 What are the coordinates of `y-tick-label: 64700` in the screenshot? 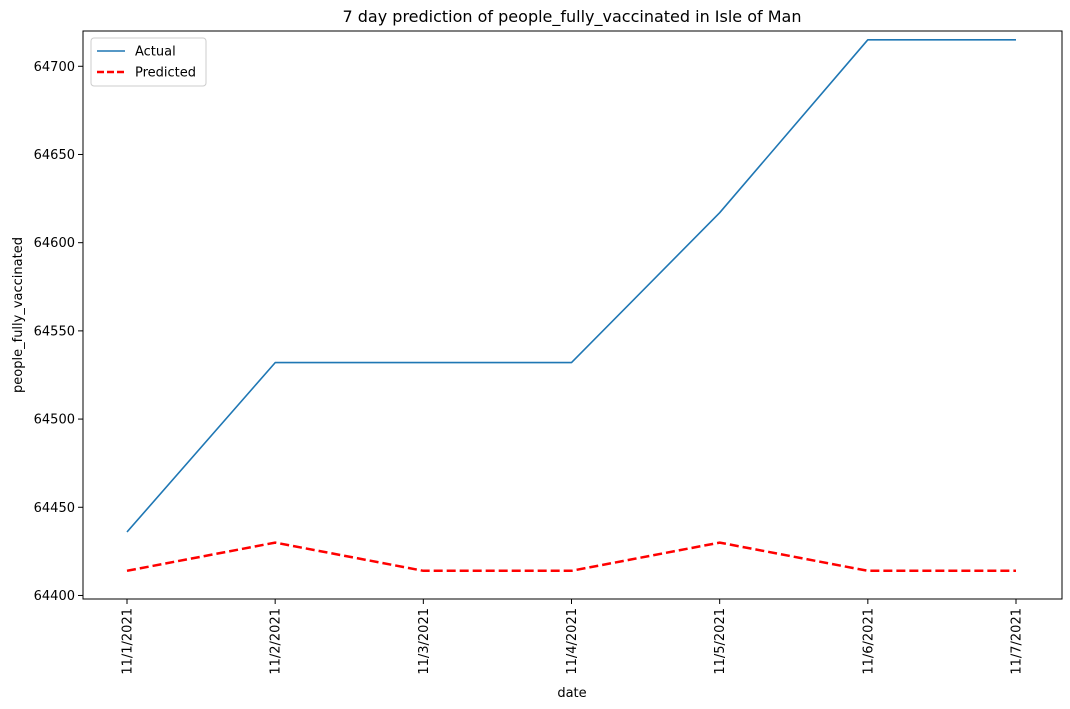 It's located at (54, 67).